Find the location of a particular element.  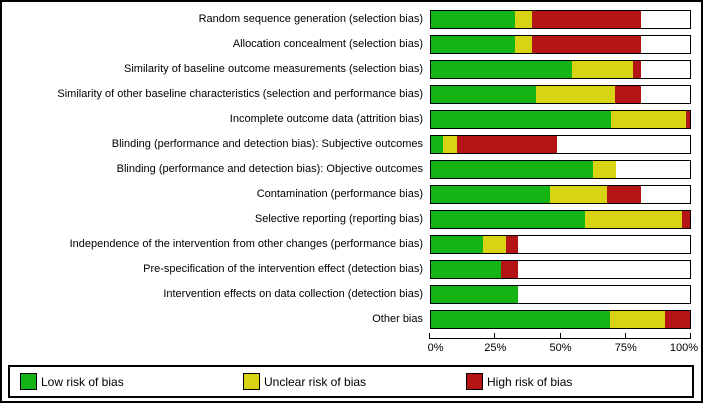

legend-item-low-risk: Low risk of bias is located at coordinates (72, 381).